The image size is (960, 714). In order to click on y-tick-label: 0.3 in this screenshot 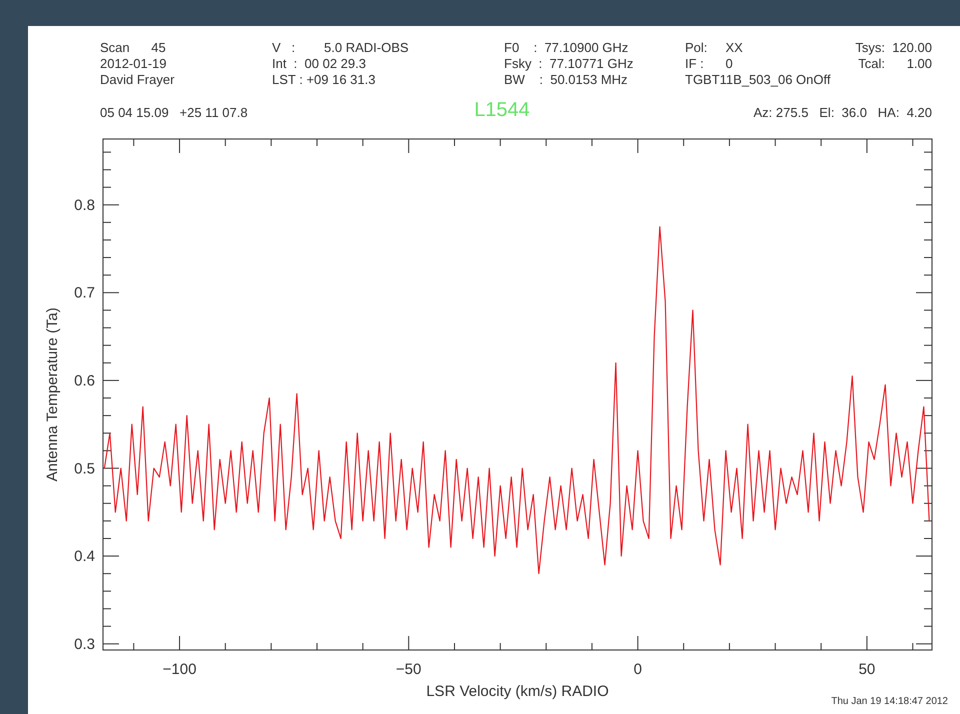, I will do `click(84, 644)`.